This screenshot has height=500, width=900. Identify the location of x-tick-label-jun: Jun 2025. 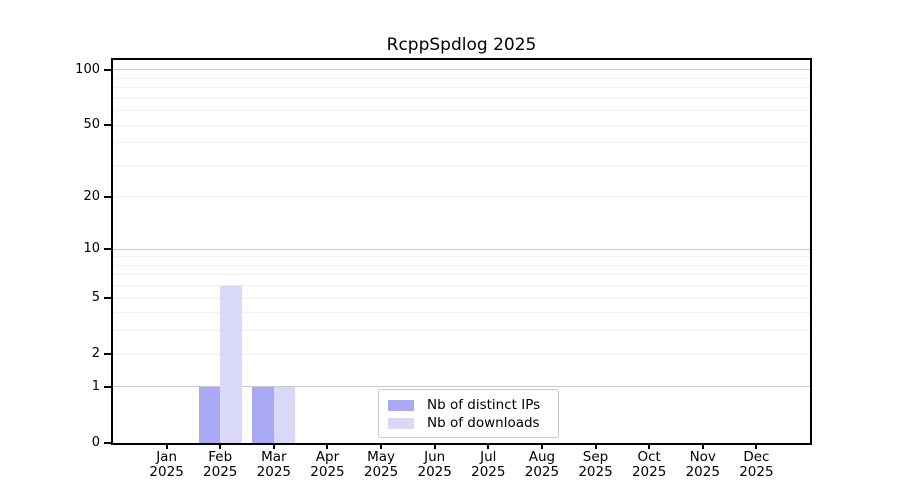
(434, 464).